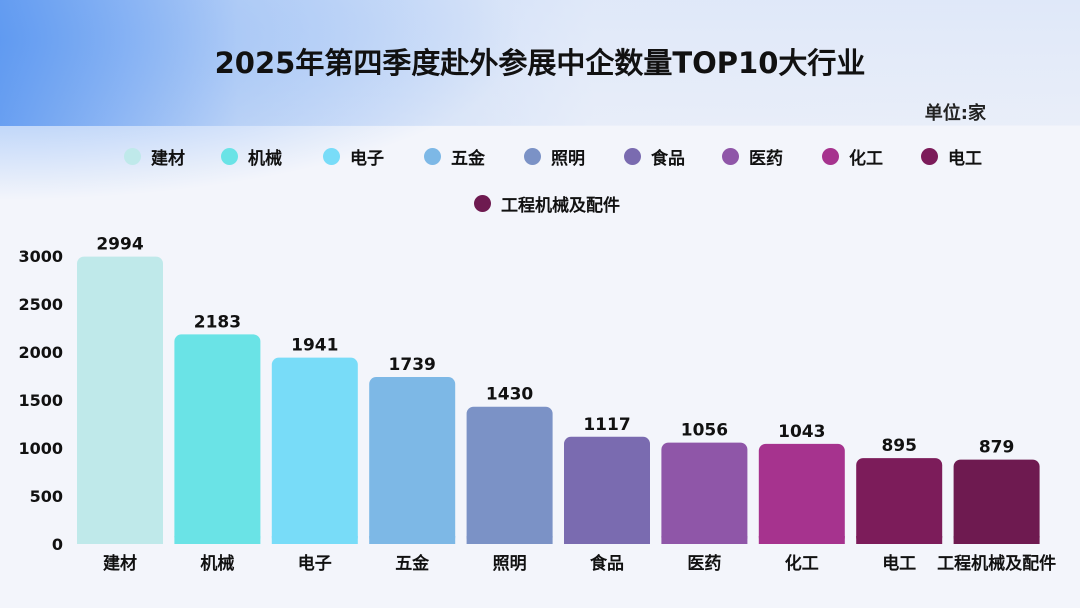 This screenshot has width=1080, height=608. What do you see at coordinates (40, 448) in the screenshot?
I see `y-tick-label: 1000` at bounding box center [40, 448].